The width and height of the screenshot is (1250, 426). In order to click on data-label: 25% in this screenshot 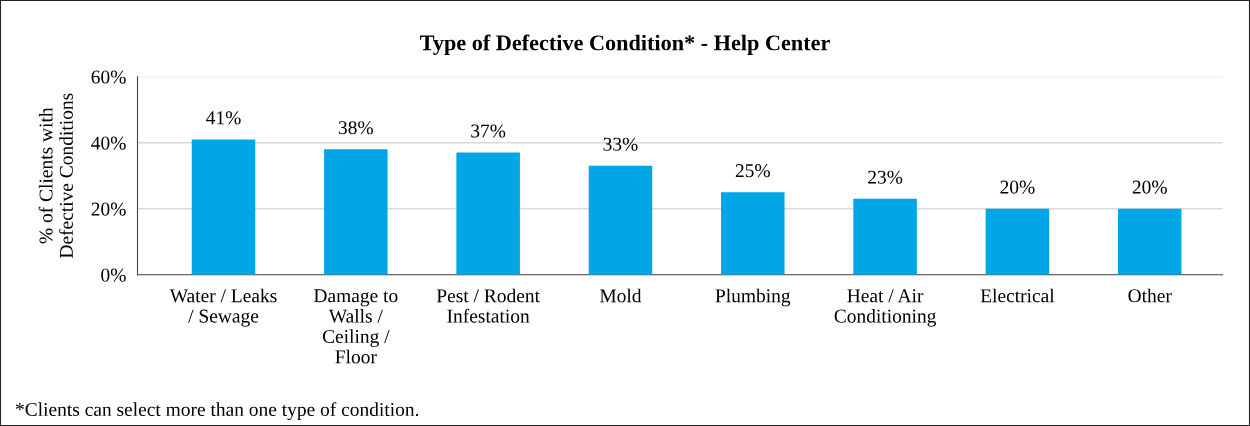, I will do `click(752, 171)`.